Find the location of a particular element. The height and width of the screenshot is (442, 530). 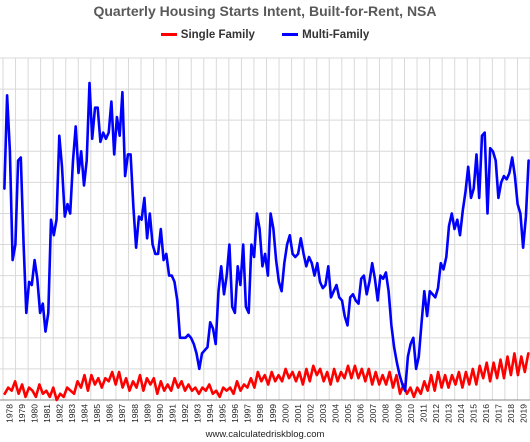

x-tick-label: 1979 is located at coordinates (22, 413).